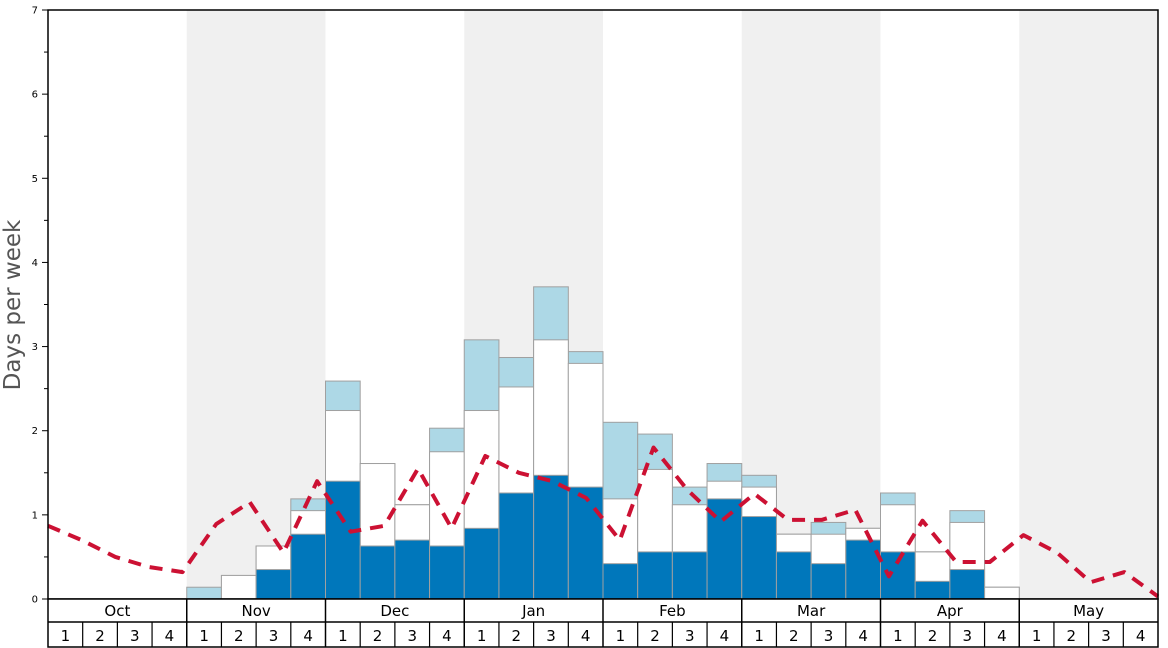  Describe the element at coordinates (672, 611) in the screenshot. I see `month-label-feb: Feb` at that location.